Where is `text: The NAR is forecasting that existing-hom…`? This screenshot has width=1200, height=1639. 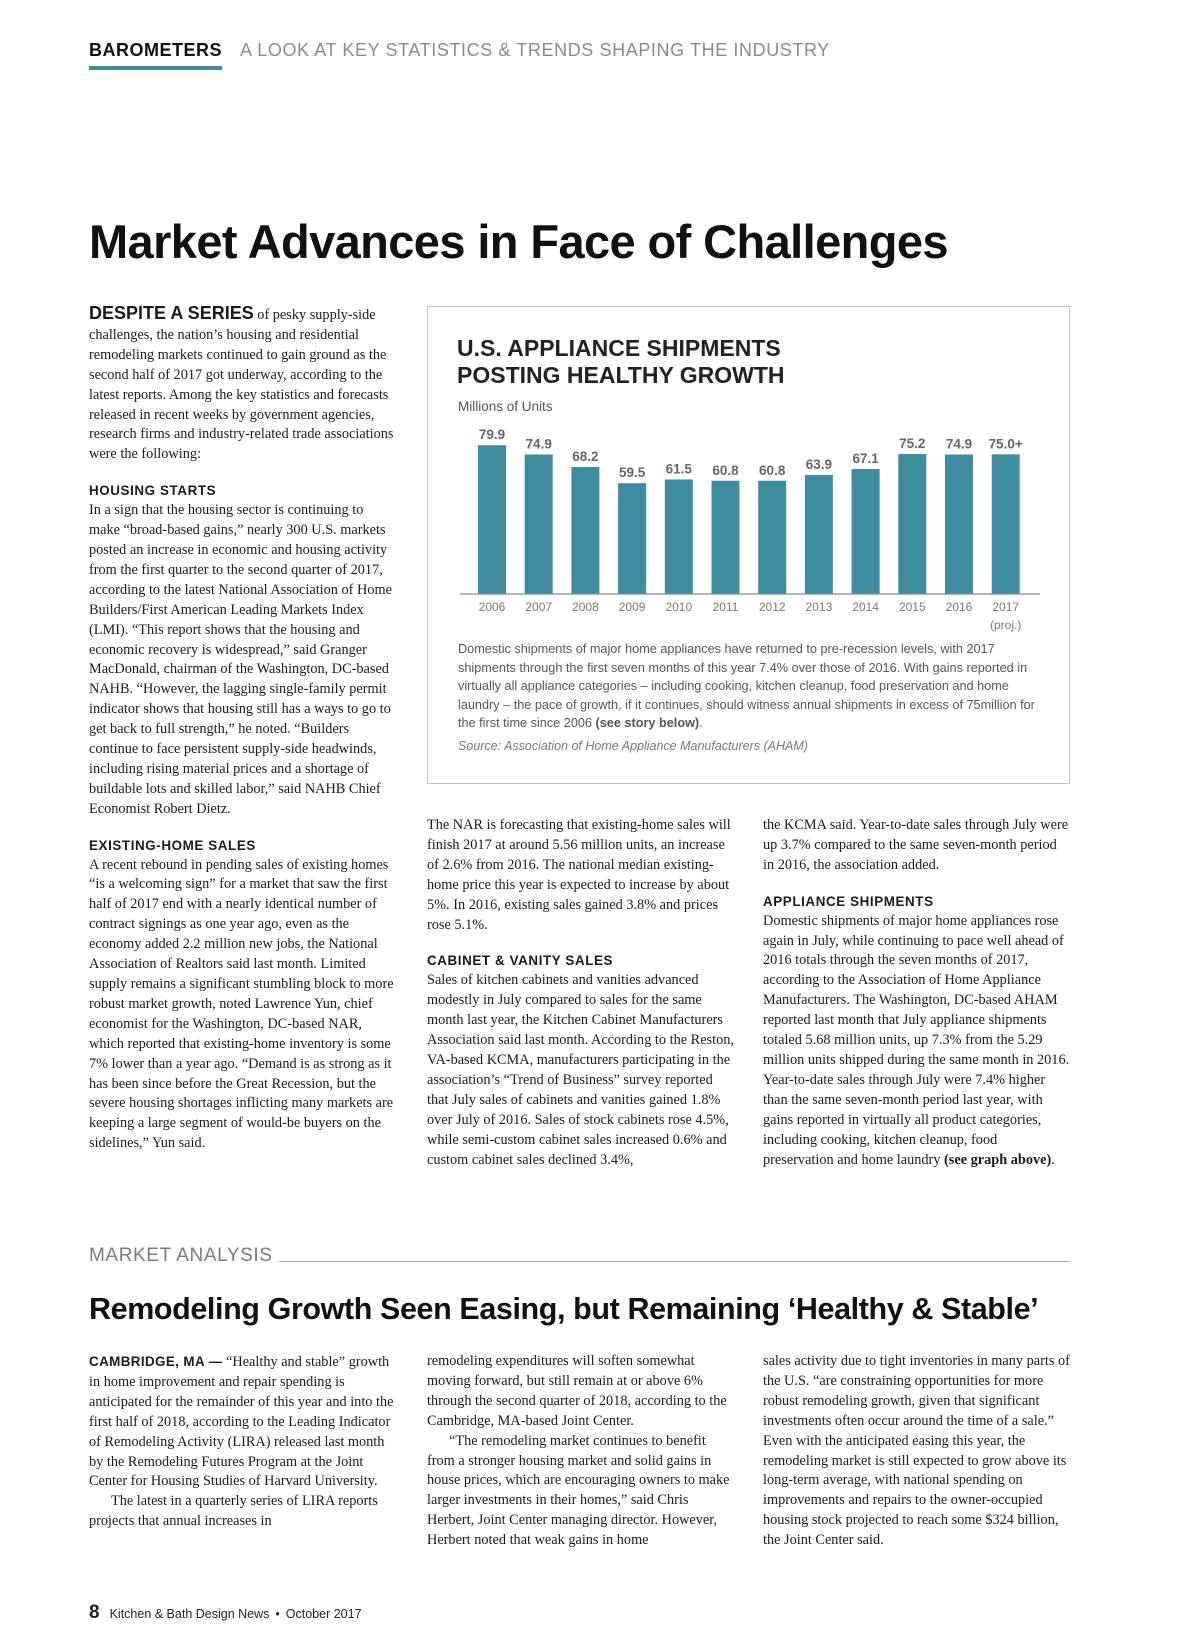 text: The NAR is forecasting that existing-hom… is located at coordinates (579, 875).